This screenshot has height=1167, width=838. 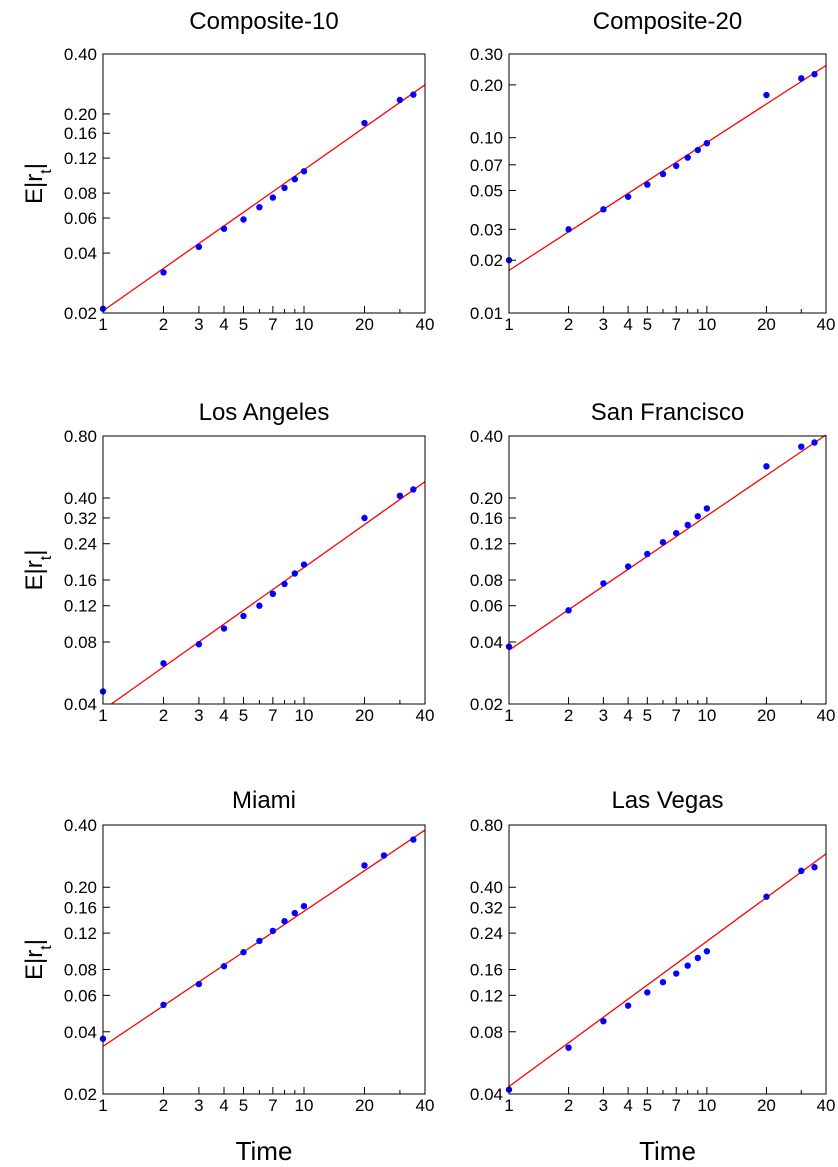 What do you see at coordinates (80, 704) in the screenshot?
I see `y-tick-label: 0.04` at bounding box center [80, 704].